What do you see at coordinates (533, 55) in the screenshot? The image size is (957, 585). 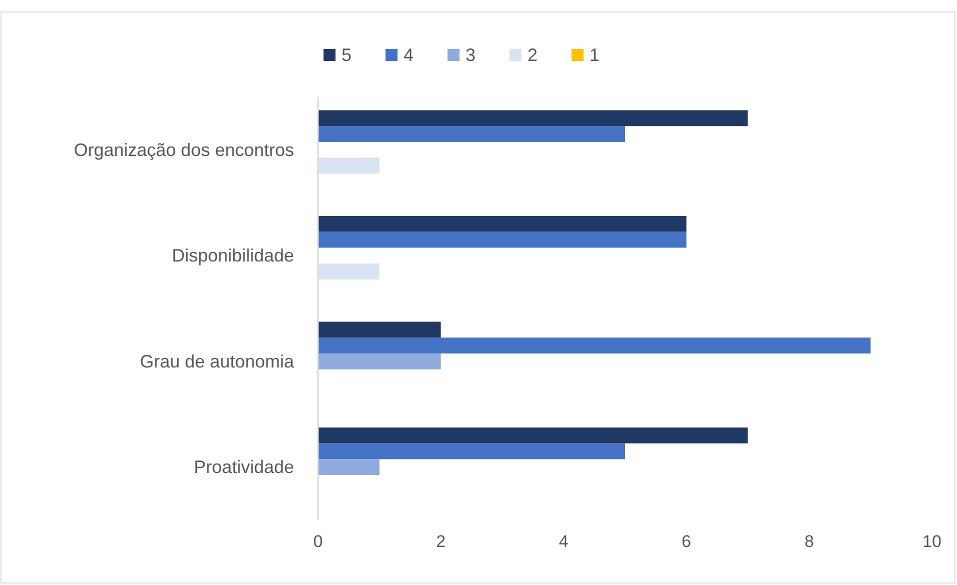 I see `legend-label: 2` at bounding box center [533, 55].